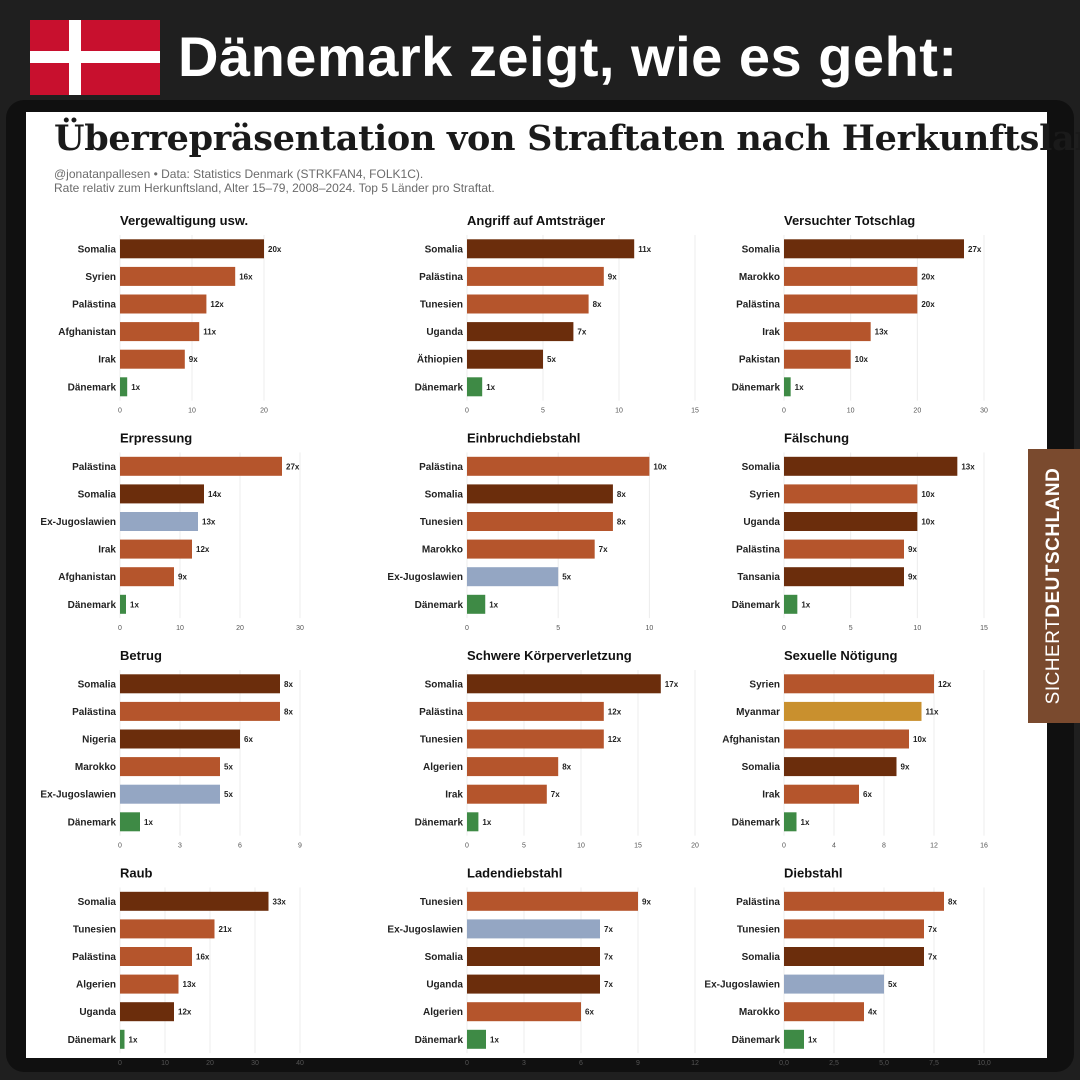 The width and height of the screenshot is (1080, 1080). I want to click on value-label: 6x, so click(867, 794).